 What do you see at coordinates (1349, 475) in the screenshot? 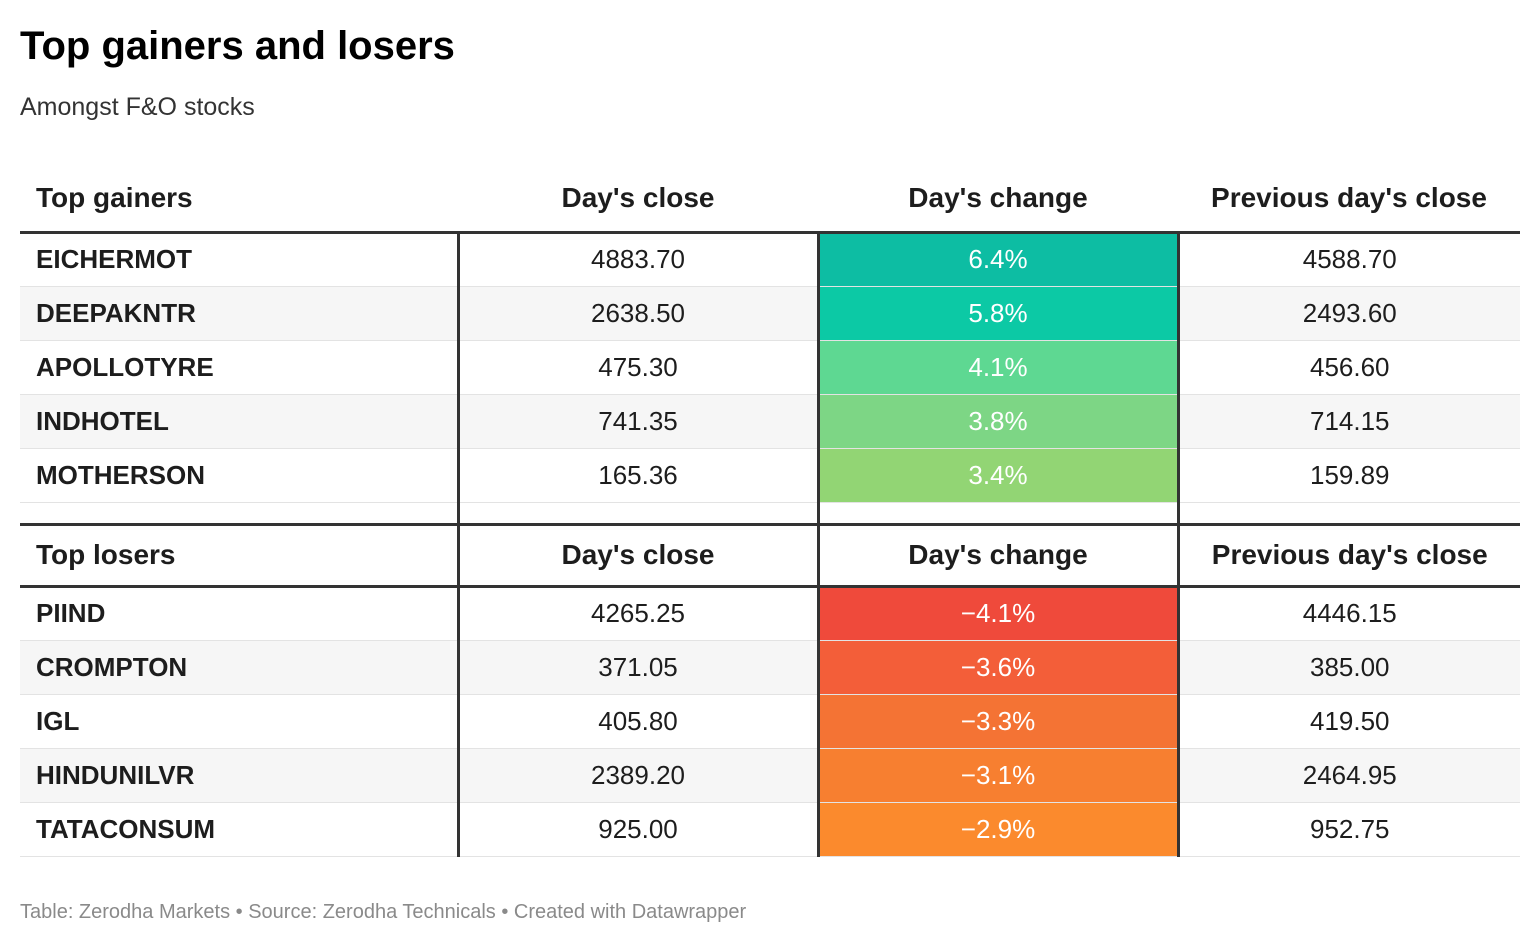
I see `previous-close: 159.89` at bounding box center [1349, 475].